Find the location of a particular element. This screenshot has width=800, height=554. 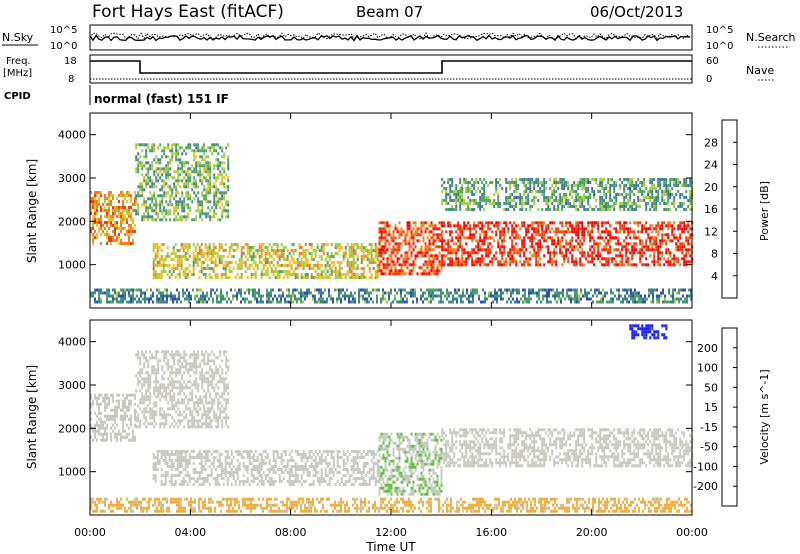

freq-tick-bottom: 8 is located at coordinates (71, 79).